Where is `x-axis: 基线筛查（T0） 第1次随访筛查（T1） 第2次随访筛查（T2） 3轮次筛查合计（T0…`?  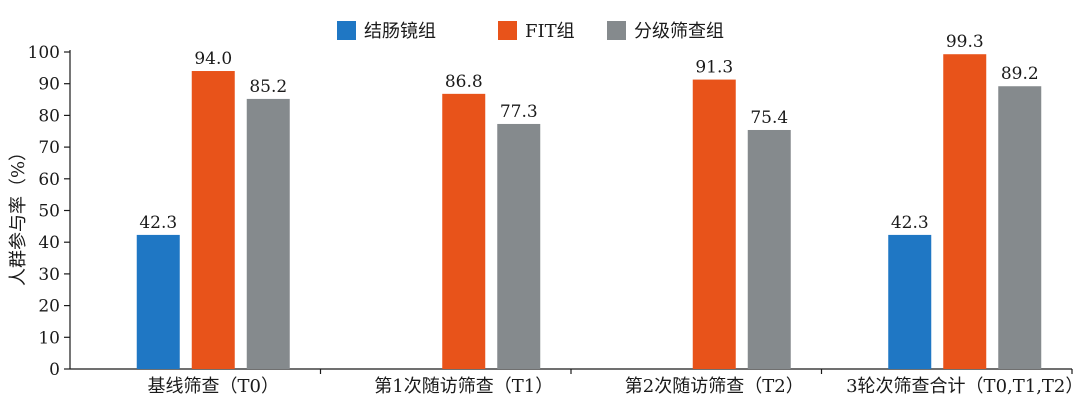
x-axis: 基线筛查（T0） 第1次随访筛查（T1） 第2次随访筛查（T2） 3轮次筛查合计（T0… is located at coordinates (575, 382).